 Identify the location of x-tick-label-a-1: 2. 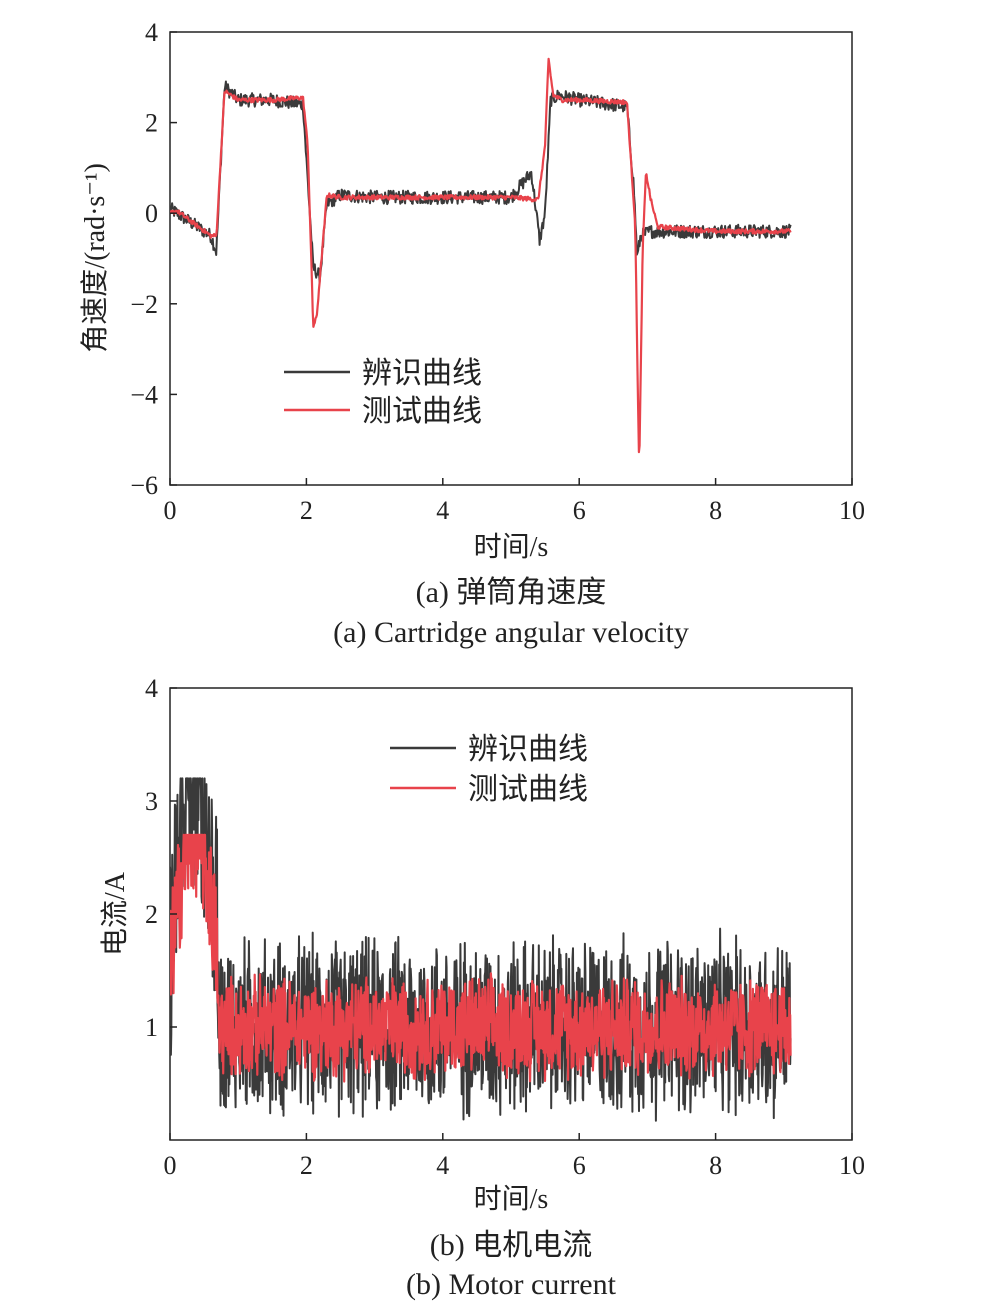
(306, 510).